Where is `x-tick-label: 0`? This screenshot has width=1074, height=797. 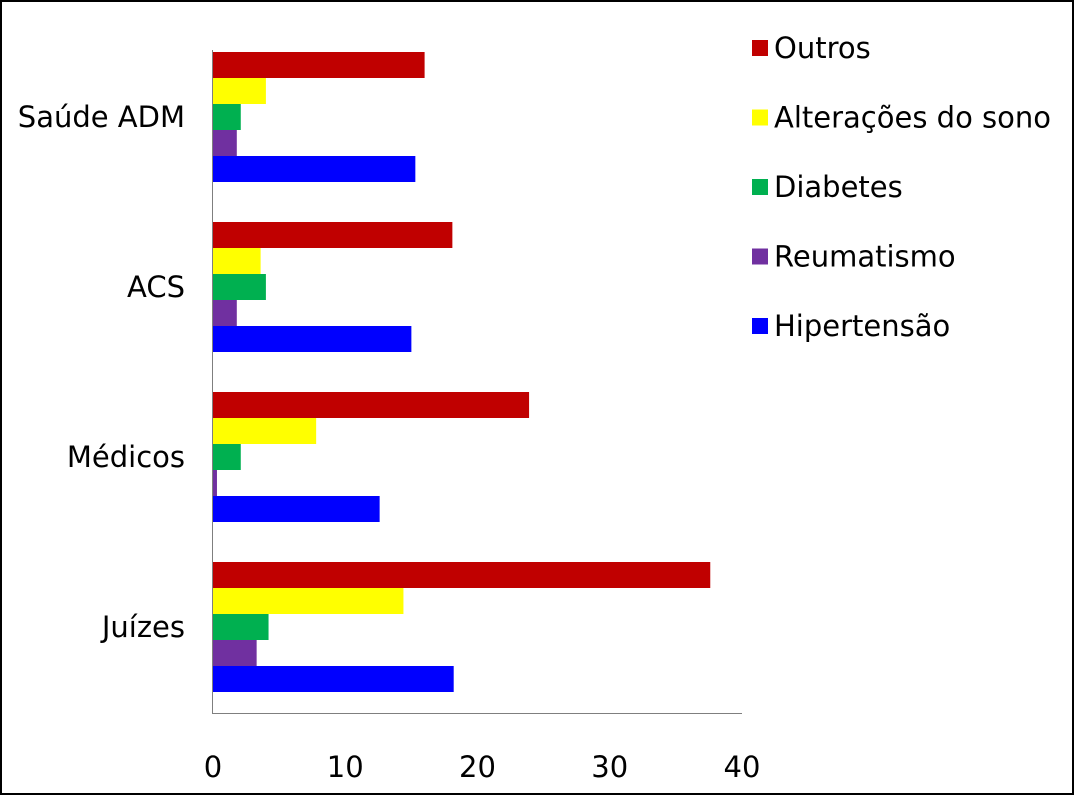 x-tick-label: 0 is located at coordinates (213, 767).